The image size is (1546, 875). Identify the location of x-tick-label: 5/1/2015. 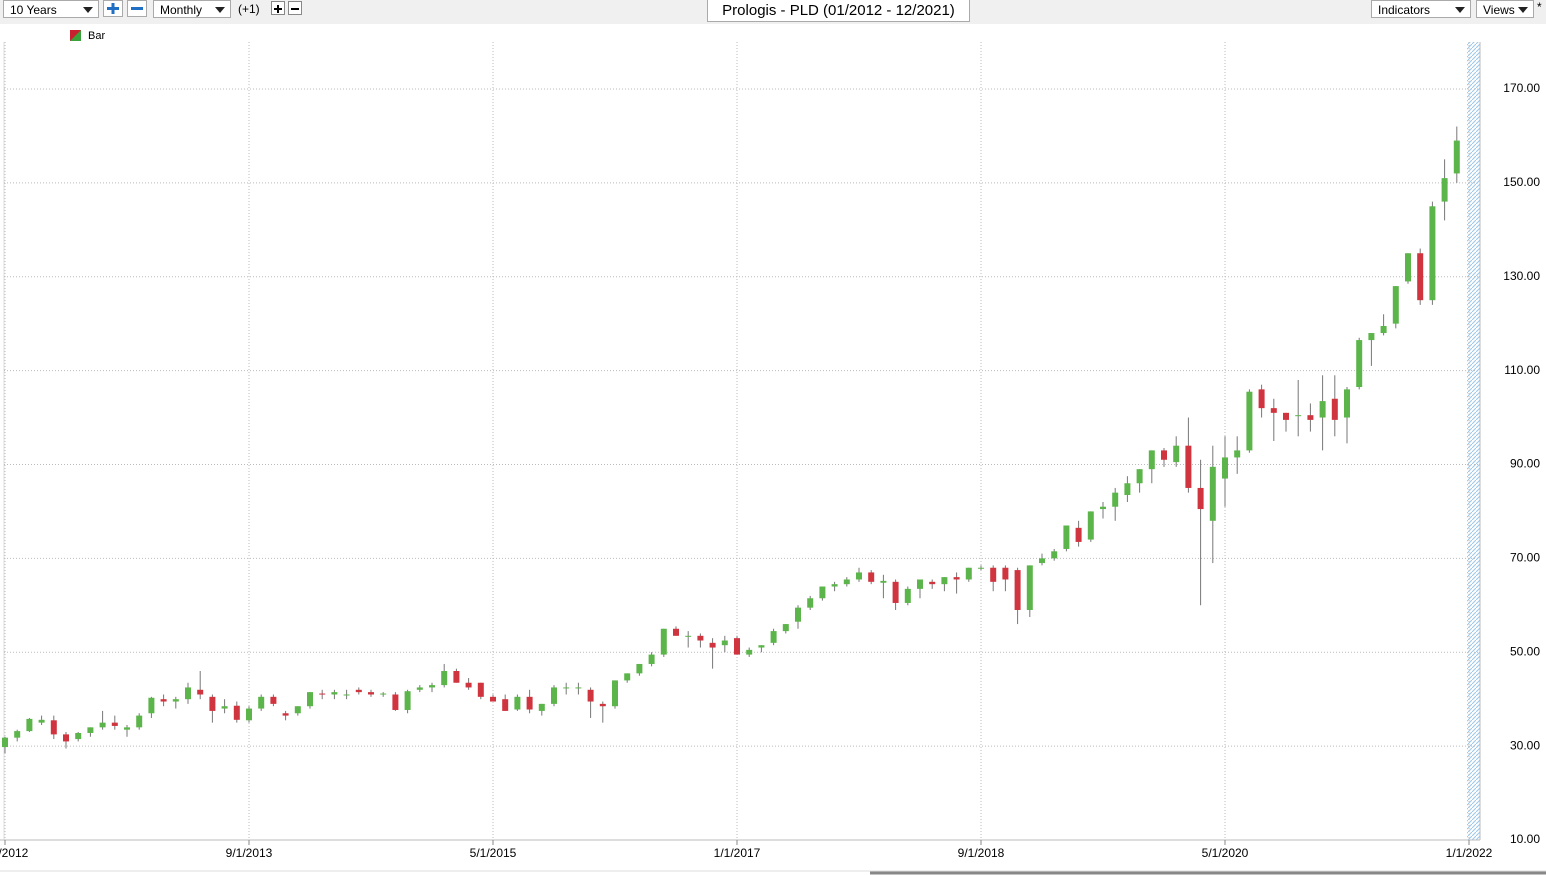
(493, 853).